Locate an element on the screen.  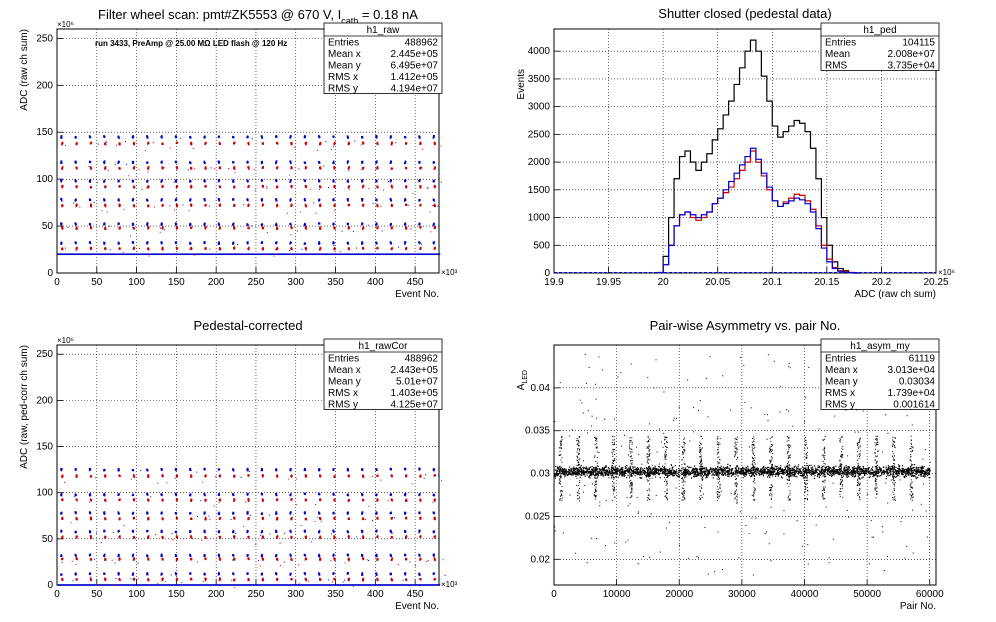
stats-row-value: 1.403e+05 is located at coordinates (414, 393).